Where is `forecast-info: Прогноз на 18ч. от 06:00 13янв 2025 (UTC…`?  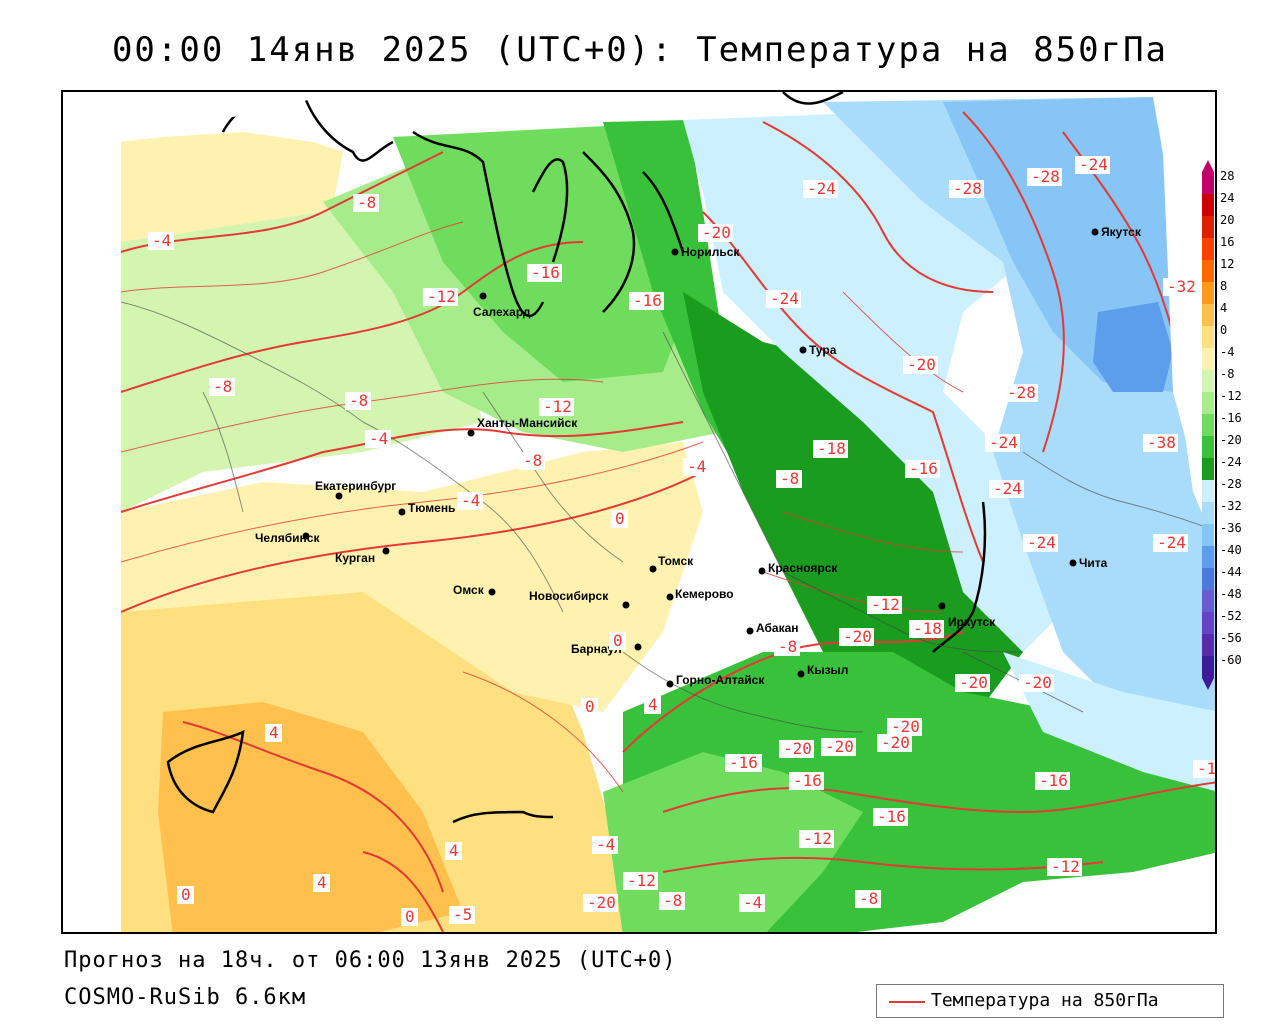
forecast-info: Прогноз на 18ч. от 06:00 13янв 2025 (UTC… is located at coordinates (370, 960).